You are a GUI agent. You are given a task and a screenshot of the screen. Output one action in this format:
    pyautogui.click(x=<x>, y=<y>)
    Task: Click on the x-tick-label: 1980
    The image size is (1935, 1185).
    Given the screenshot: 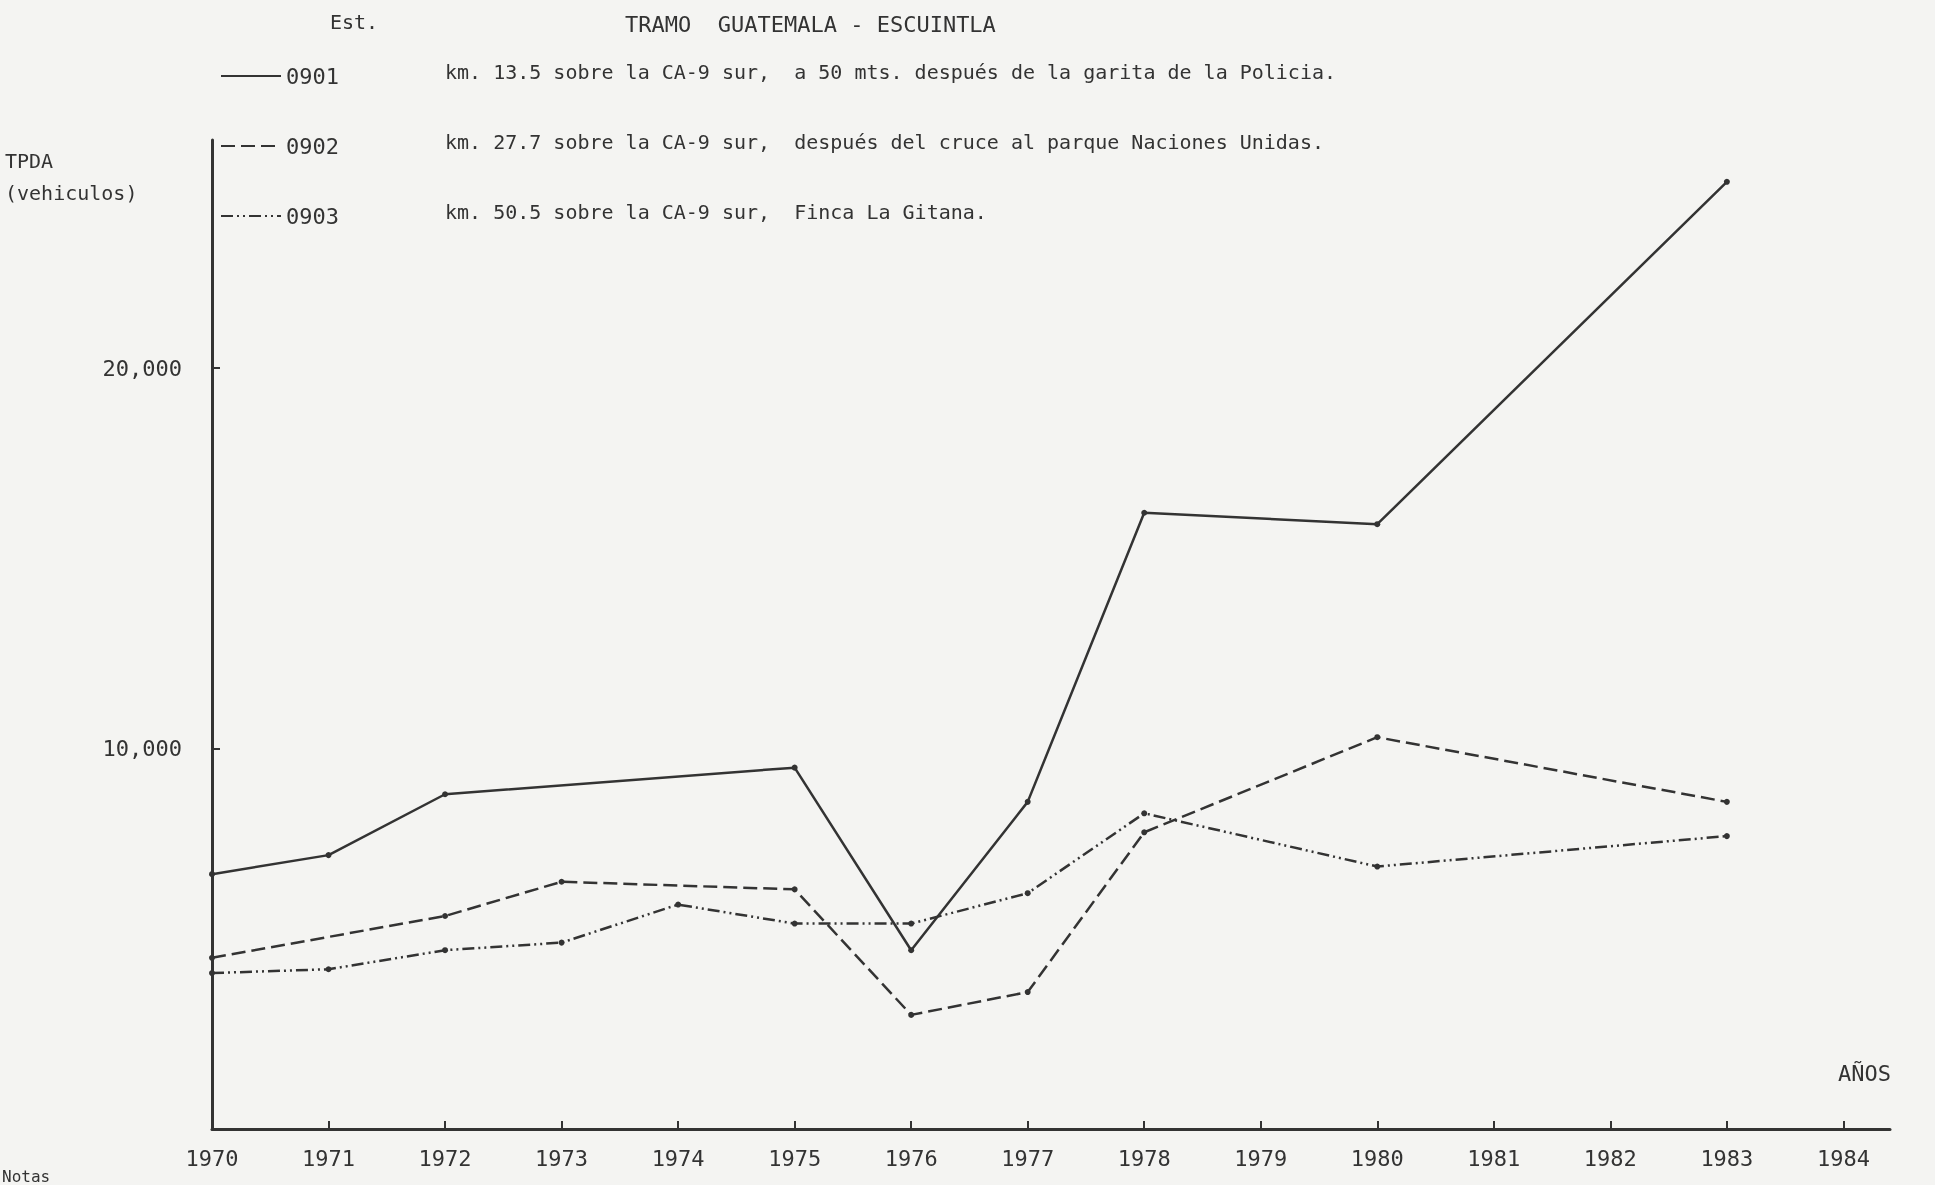 What is the action you would take?
    pyautogui.click(x=1377, y=1158)
    